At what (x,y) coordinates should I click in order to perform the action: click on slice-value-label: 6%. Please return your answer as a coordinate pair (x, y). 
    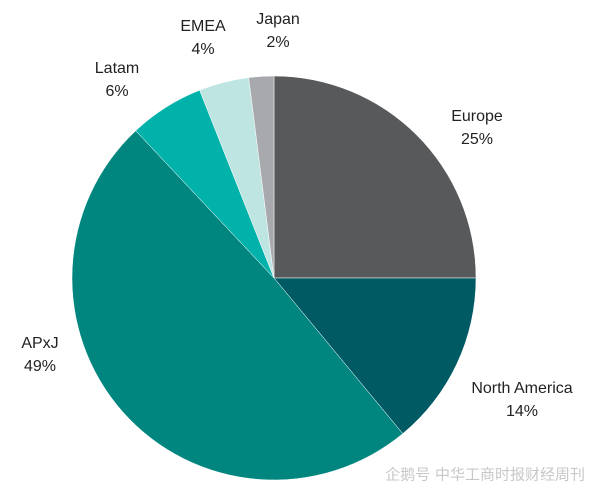
    Looking at the image, I should click on (116, 91).